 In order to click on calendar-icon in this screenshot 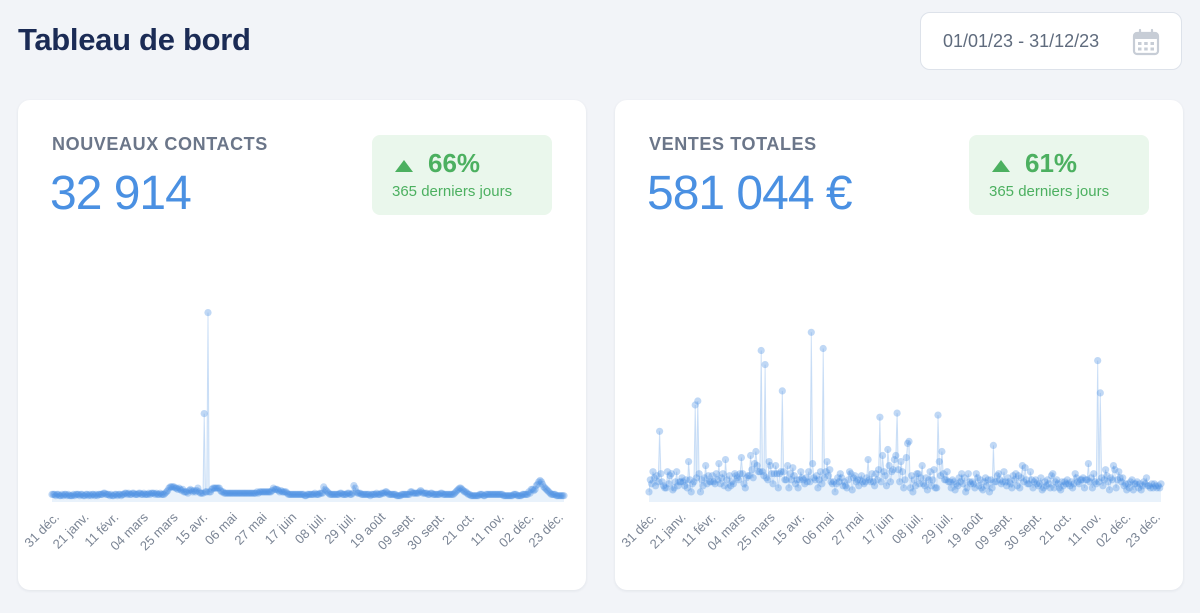, I will do `click(1146, 42)`.